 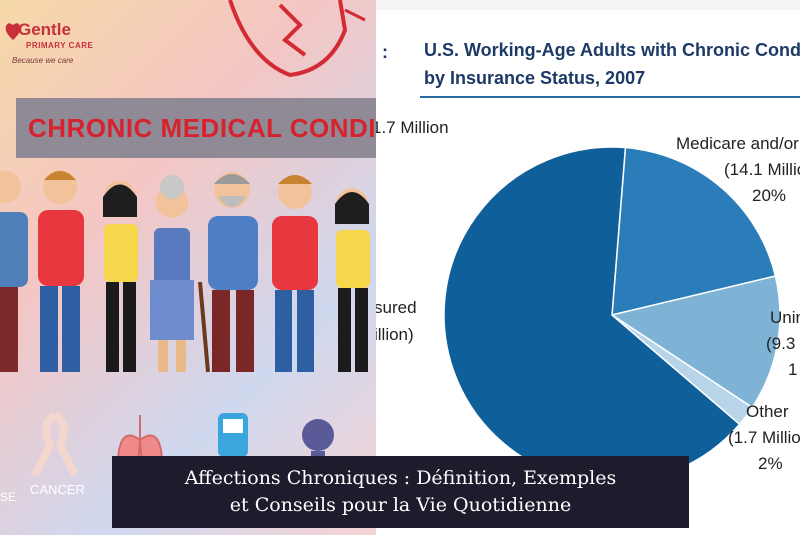 I want to click on chart-subtitle: by Insurance Status, 2007, so click(x=535, y=78).